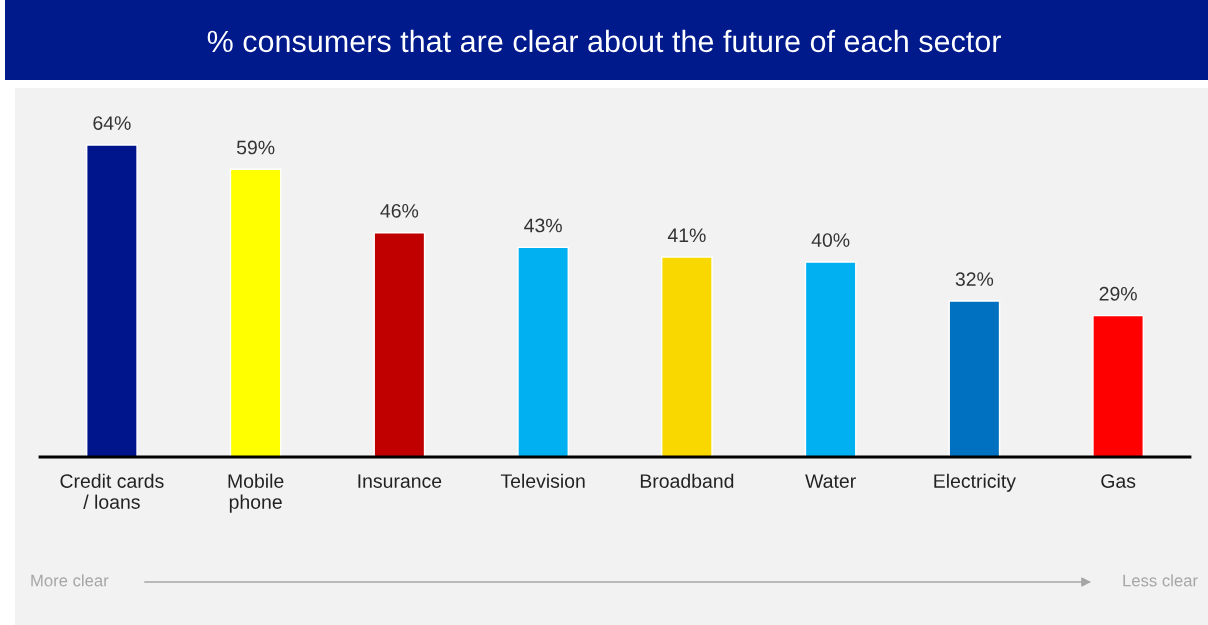 The width and height of the screenshot is (1208, 625). What do you see at coordinates (255, 147) in the screenshot?
I see `data-label: 59%` at bounding box center [255, 147].